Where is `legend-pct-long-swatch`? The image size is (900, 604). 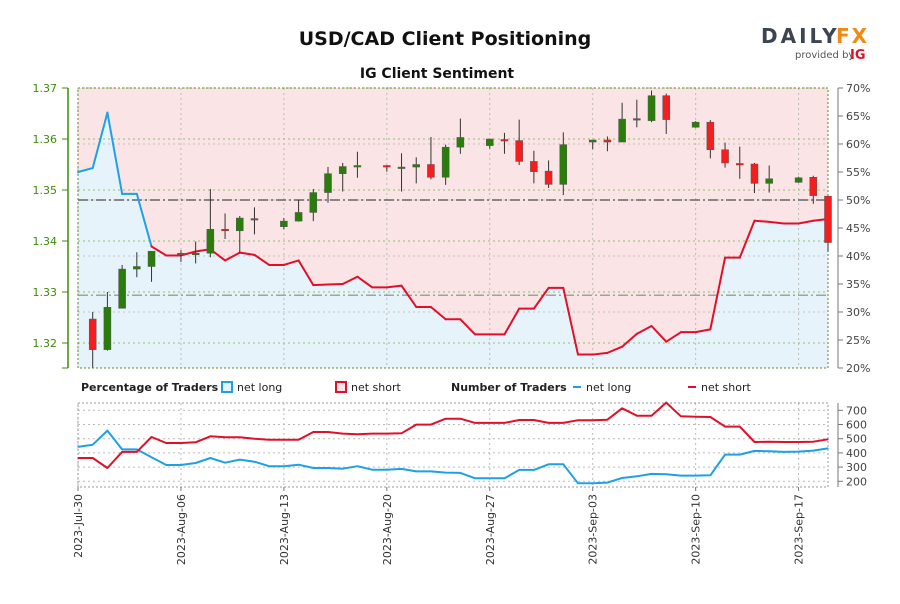 legend-pct-long-swatch is located at coordinates (227, 387).